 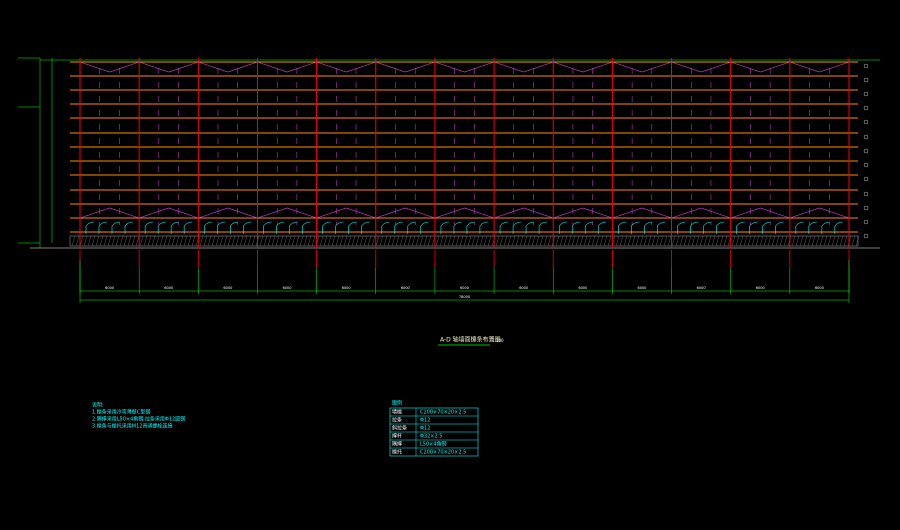 I want to click on legend-cell: 檩托, so click(x=397, y=452).